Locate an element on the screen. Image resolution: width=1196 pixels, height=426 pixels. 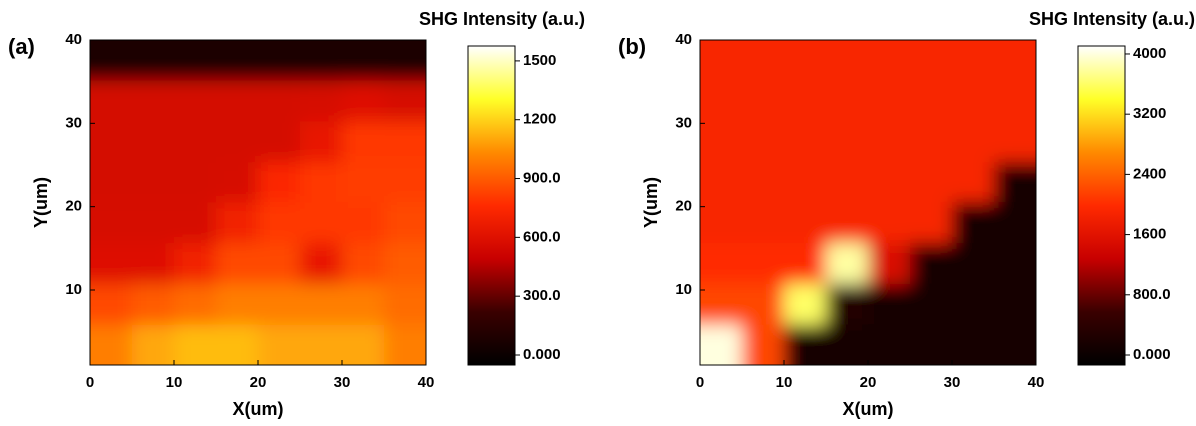
y-tick-label: 40 is located at coordinates (73, 39).